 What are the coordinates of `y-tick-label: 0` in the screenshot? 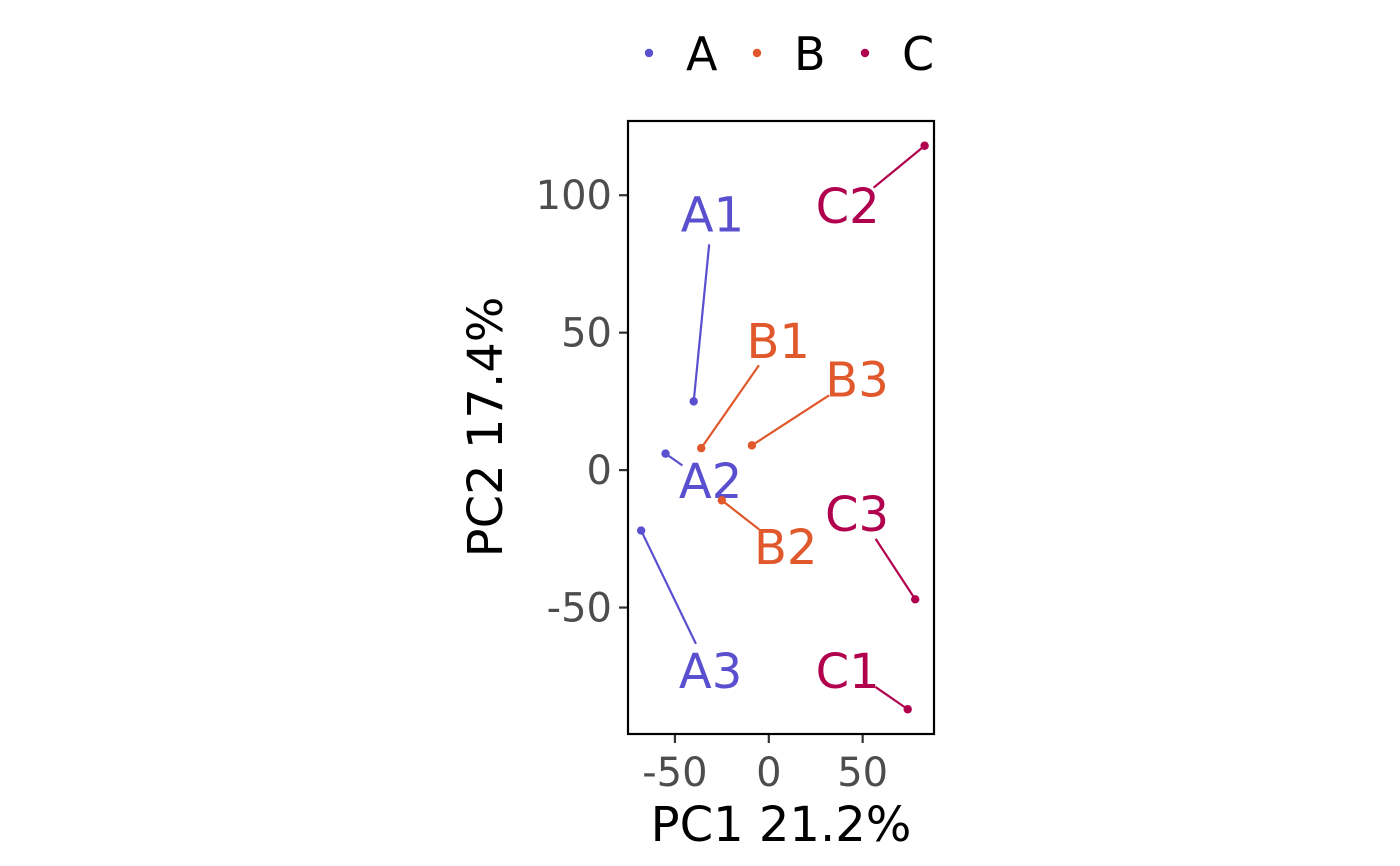 It's located at (599, 471).